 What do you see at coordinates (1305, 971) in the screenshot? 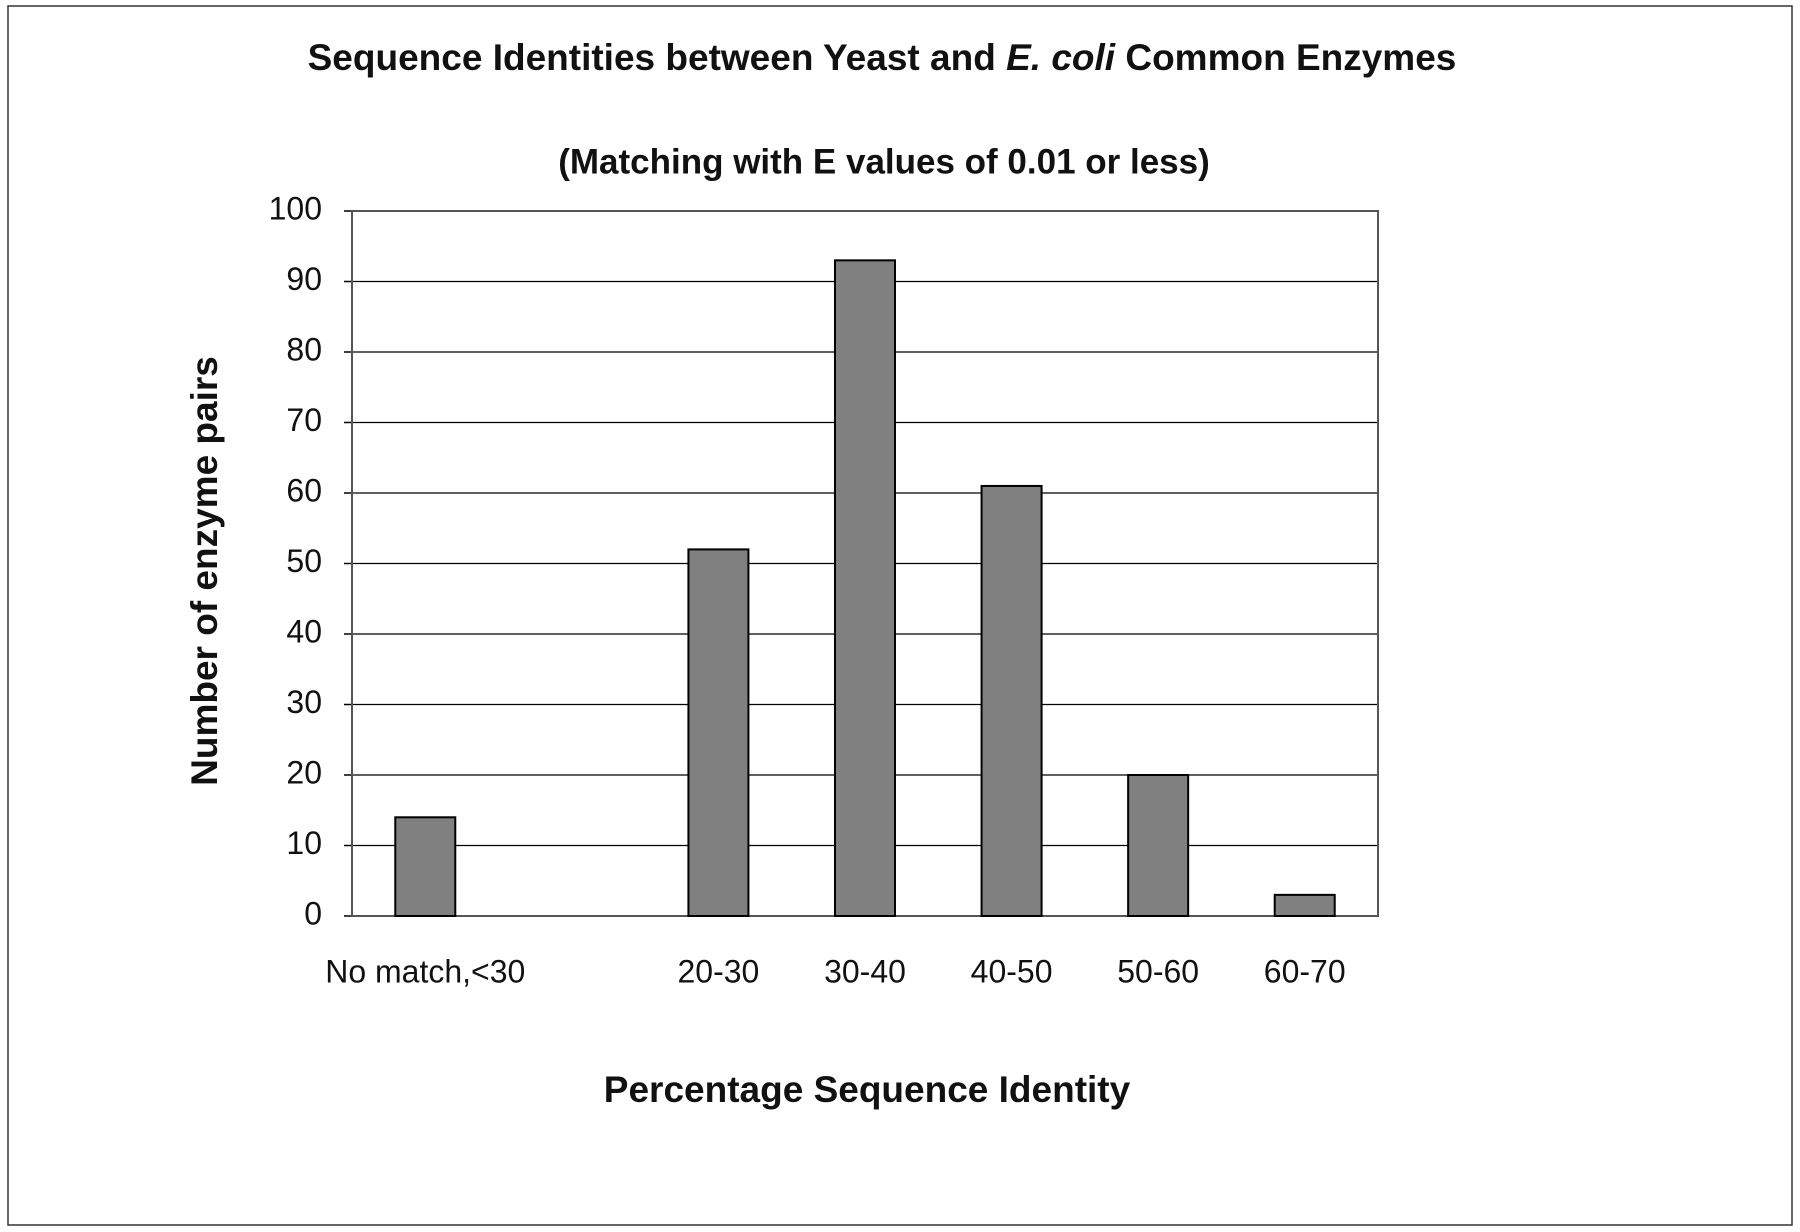
I see `x-tick-label: 60-70` at bounding box center [1305, 971].